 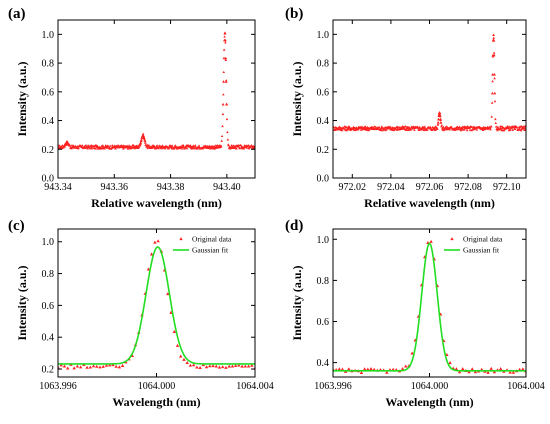 What do you see at coordinates (429, 307) in the screenshot?
I see `series-line` at bounding box center [429, 307].